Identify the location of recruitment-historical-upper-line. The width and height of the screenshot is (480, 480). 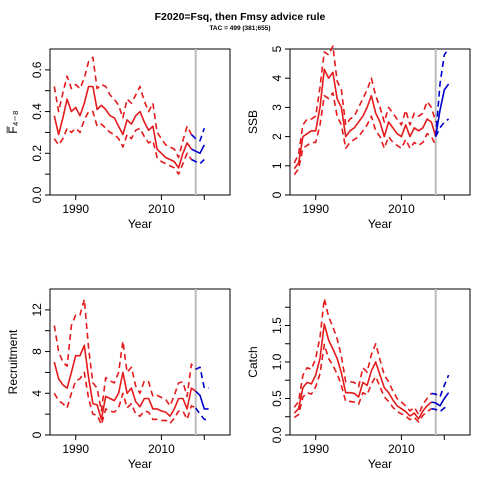
(125, 355).